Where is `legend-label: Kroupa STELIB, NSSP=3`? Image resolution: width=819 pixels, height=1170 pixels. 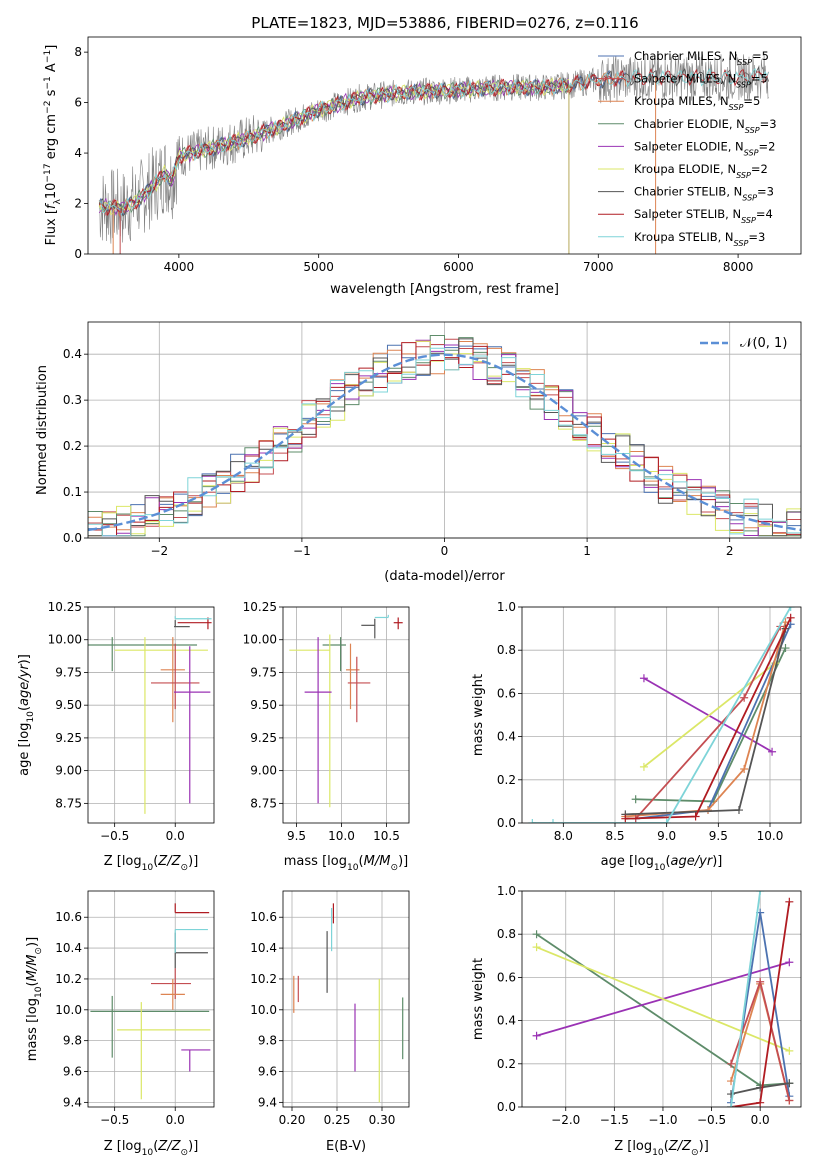
legend-label: Kroupa STELIB, NSSP=3 is located at coordinates (699, 239).